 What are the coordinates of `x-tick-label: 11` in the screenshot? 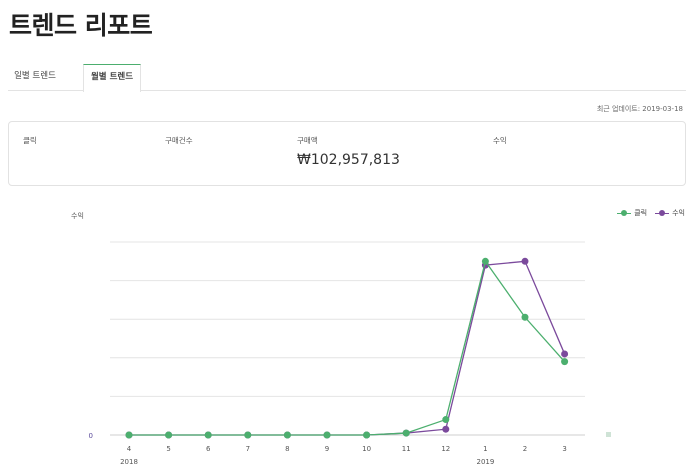 It's located at (406, 449).